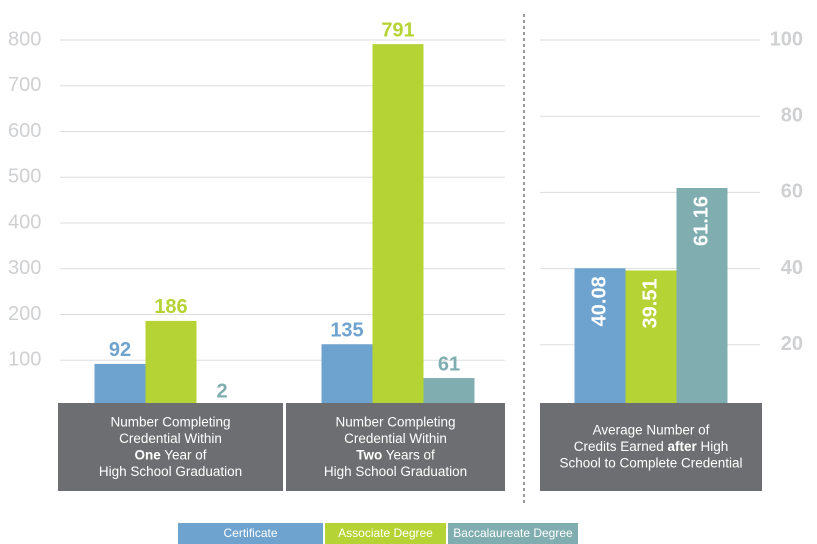  Describe the element at coordinates (24, 177) in the screenshot. I see `y-tick-label: 500` at that location.